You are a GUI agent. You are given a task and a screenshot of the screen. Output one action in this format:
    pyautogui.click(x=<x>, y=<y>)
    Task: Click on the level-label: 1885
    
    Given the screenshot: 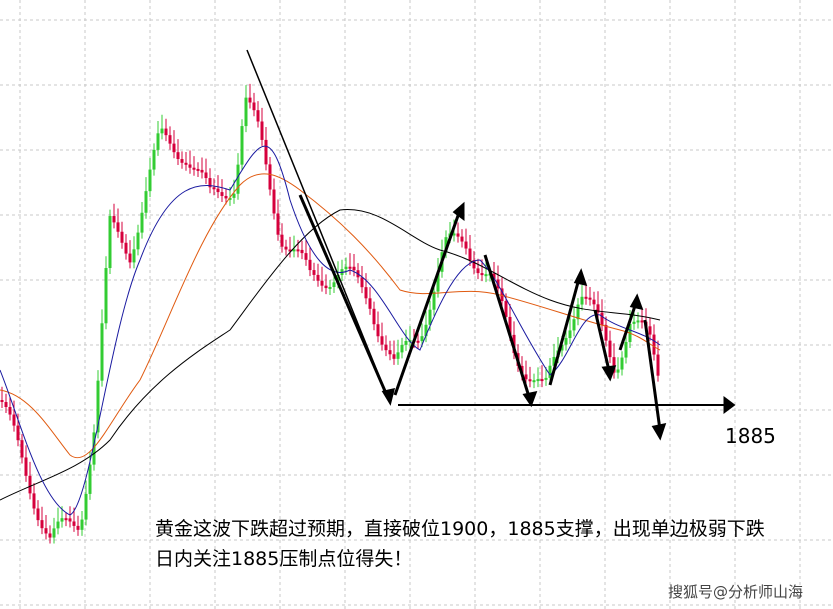 What is the action you would take?
    pyautogui.click(x=750, y=436)
    